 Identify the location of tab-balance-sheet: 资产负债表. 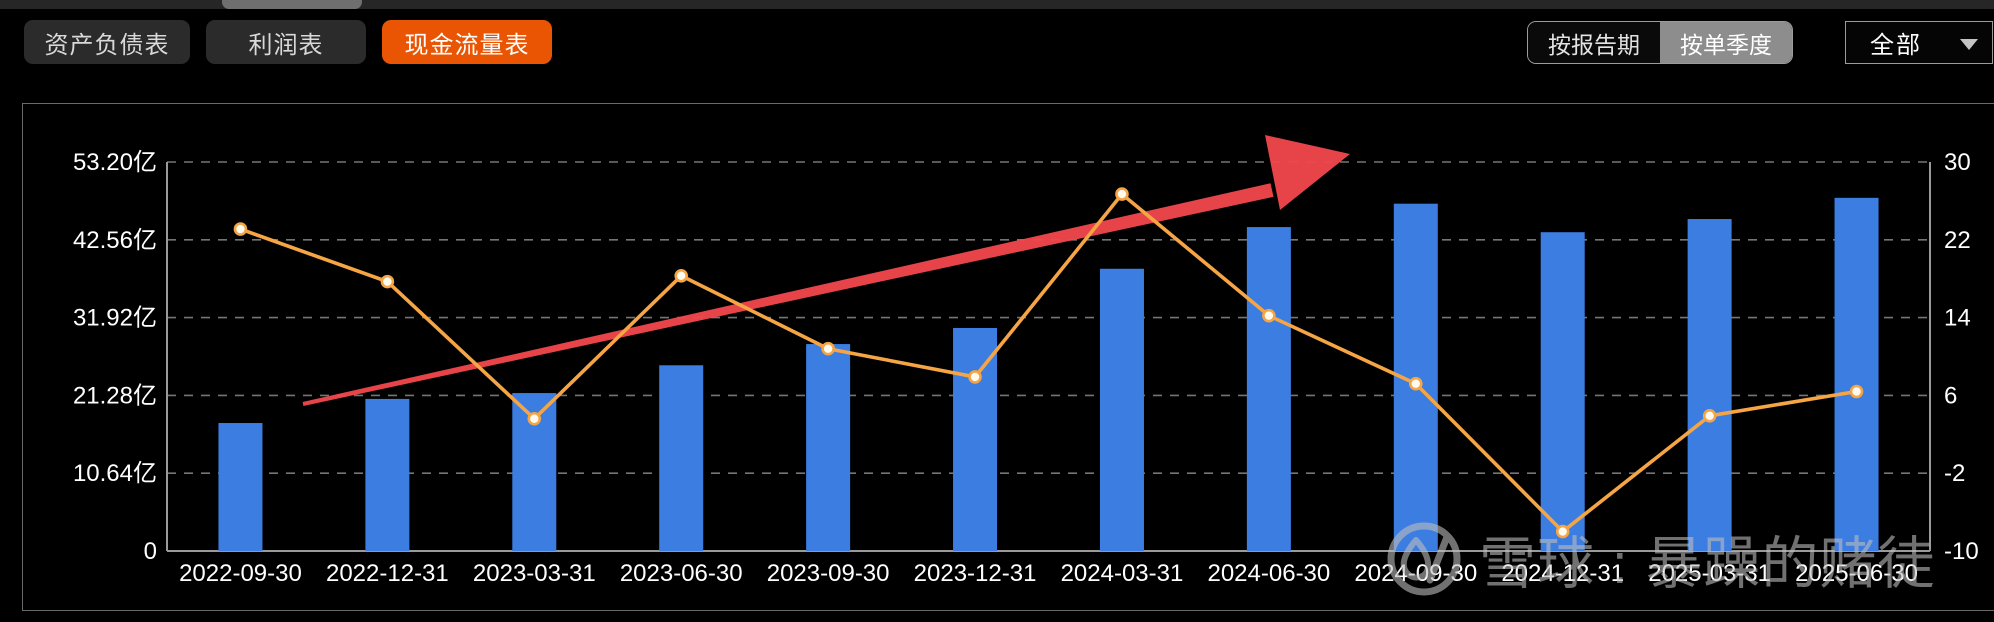
(107, 42).